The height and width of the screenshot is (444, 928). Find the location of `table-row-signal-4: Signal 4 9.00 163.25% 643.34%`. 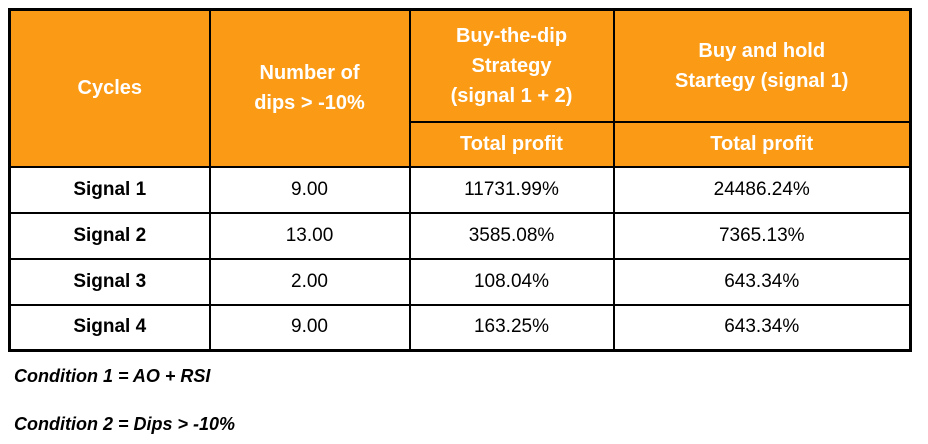

table-row-signal-4: Signal 4 9.00 163.25% 643.34% is located at coordinates (460, 327).